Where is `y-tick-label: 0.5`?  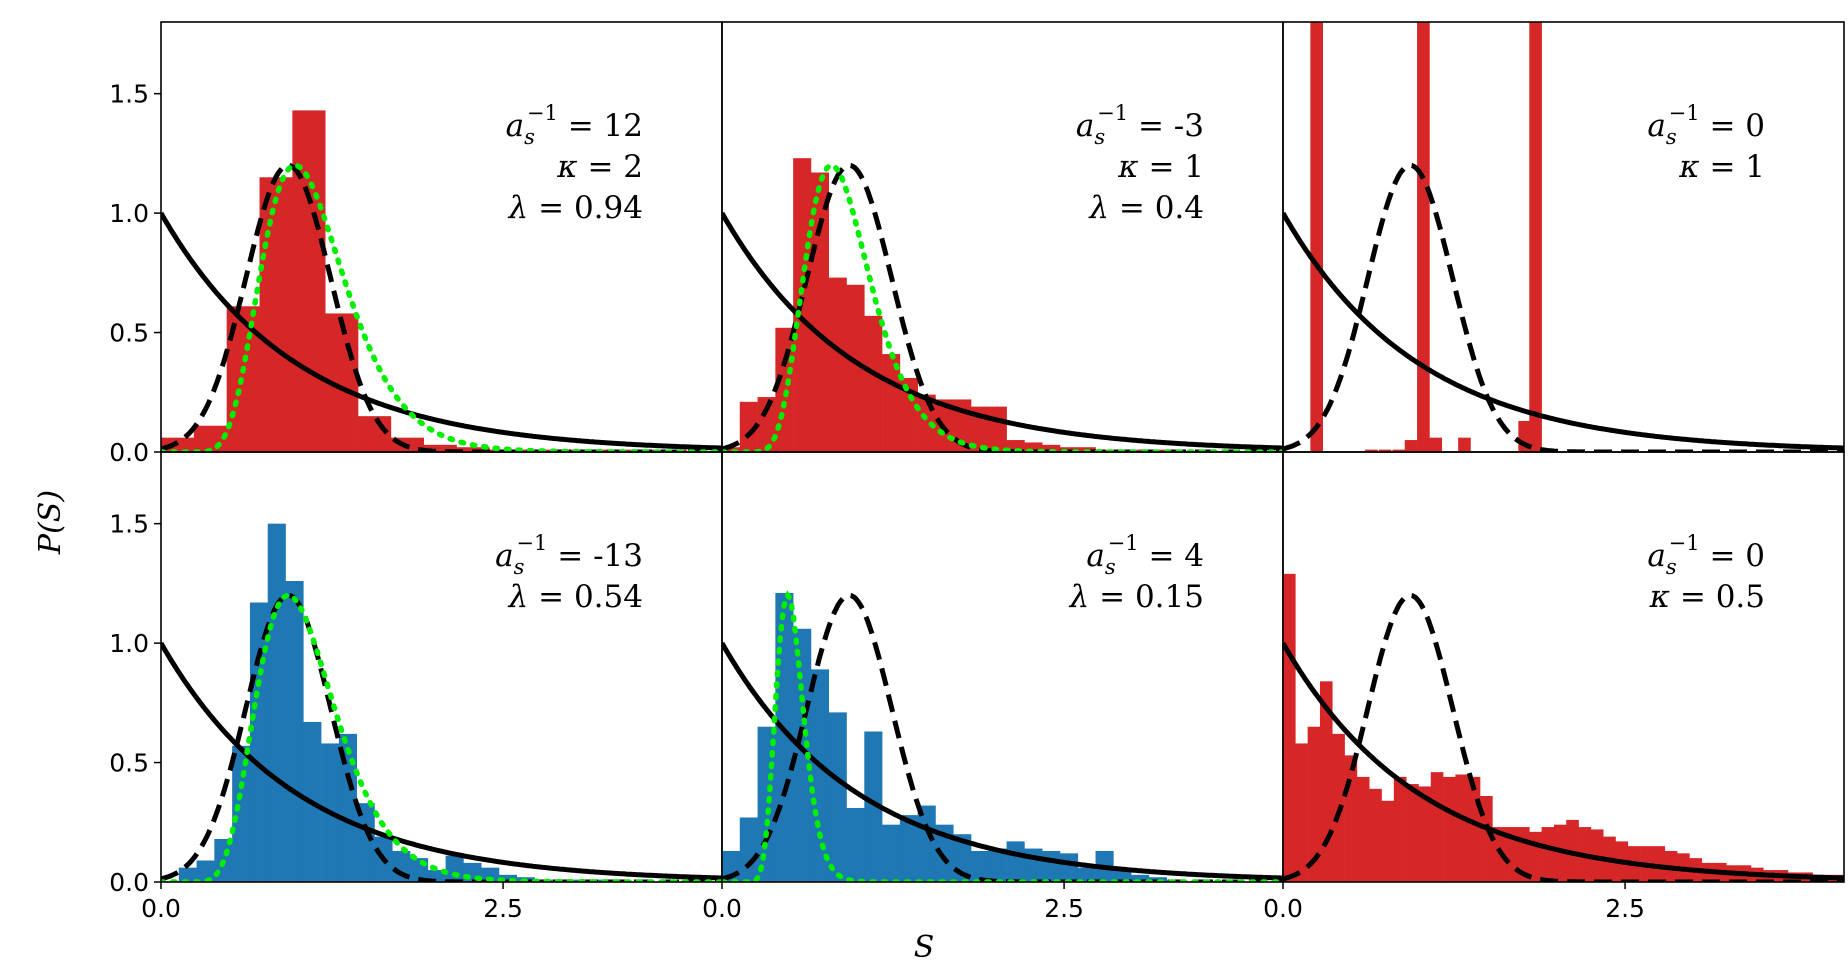 y-tick-label: 0.5 is located at coordinates (129, 333).